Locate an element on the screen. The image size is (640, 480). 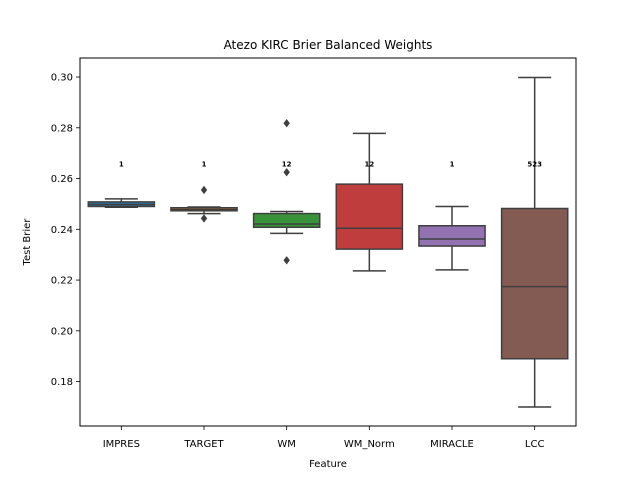
box-group-target: 1 is located at coordinates (204, 191).